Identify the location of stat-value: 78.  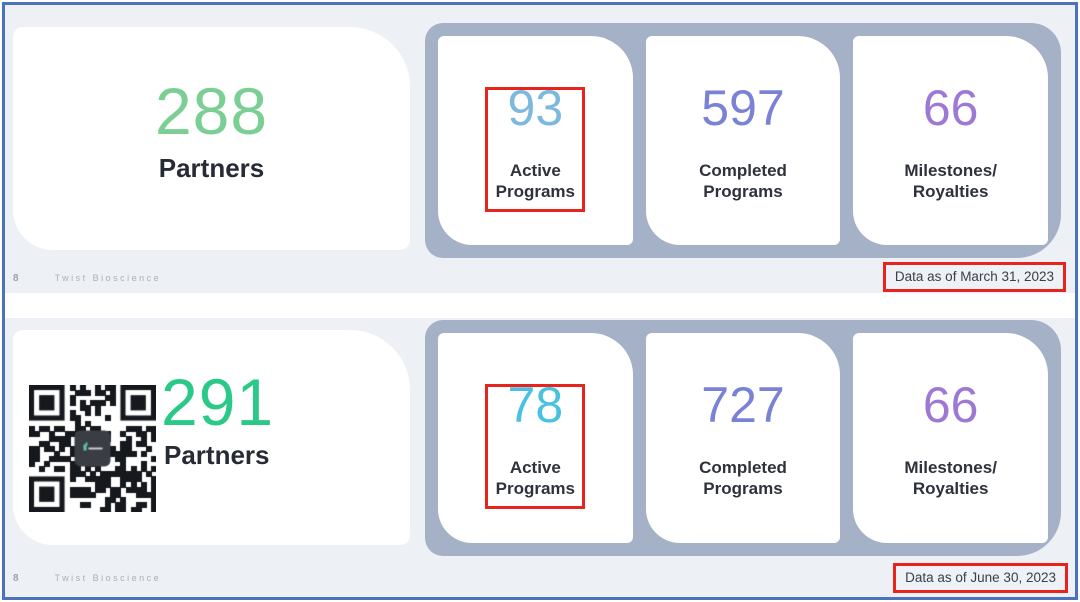
(535, 405).